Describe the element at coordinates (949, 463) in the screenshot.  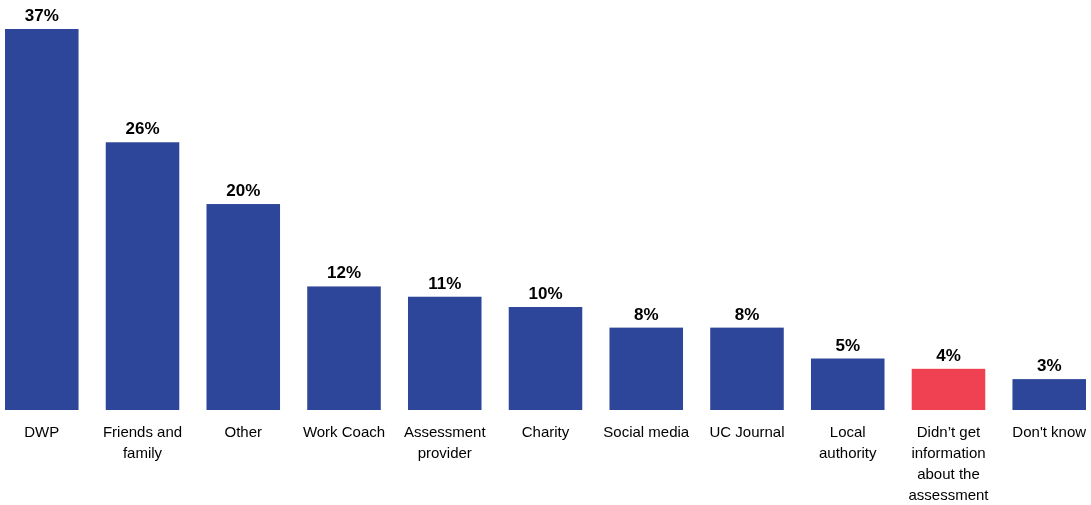
I see `x-tick-label: Didn’t get information about the assessment` at that location.